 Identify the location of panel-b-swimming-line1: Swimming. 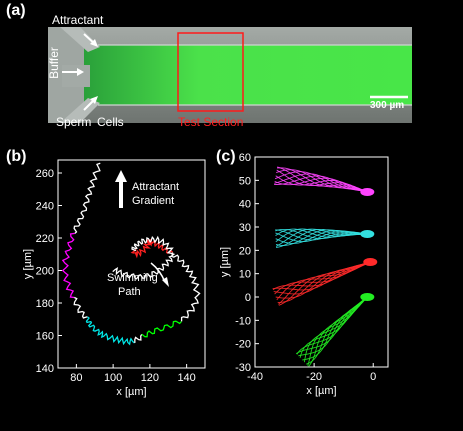
(132, 278).